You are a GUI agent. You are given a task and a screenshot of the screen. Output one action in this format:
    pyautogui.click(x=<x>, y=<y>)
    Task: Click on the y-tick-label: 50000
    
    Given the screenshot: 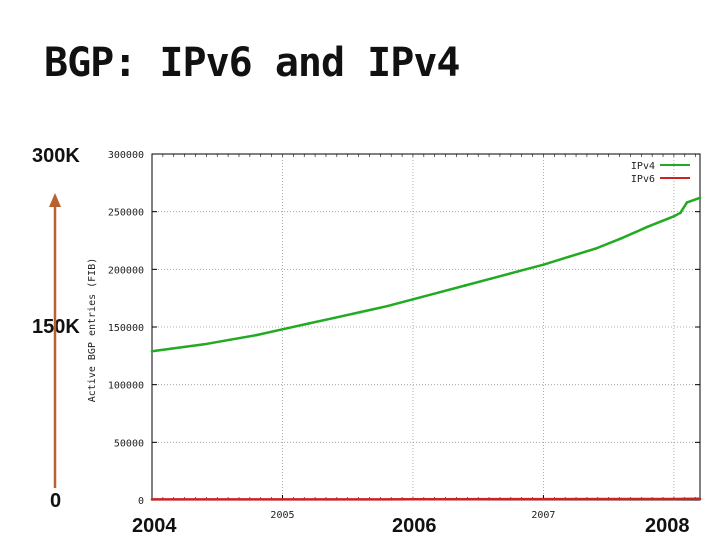 What is the action you would take?
    pyautogui.click(x=129, y=443)
    